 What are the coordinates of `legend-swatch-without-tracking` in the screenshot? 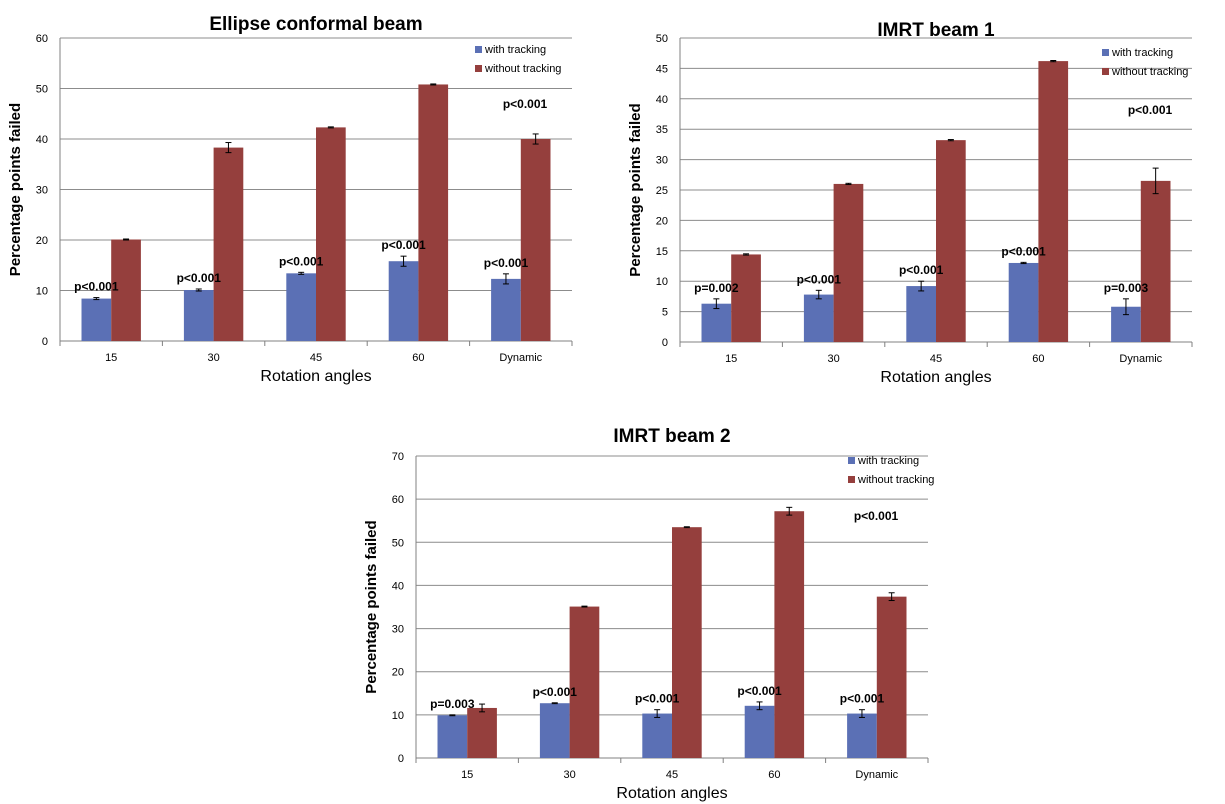 It's located at (851, 479).